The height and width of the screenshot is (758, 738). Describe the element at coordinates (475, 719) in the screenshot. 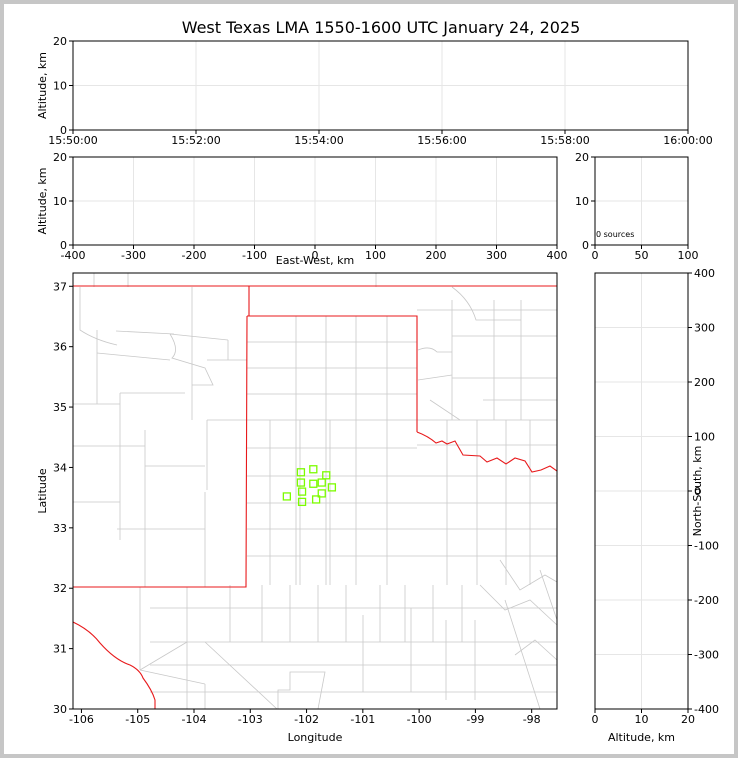

I see `plan-view-x-tick-label: -99` at that location.